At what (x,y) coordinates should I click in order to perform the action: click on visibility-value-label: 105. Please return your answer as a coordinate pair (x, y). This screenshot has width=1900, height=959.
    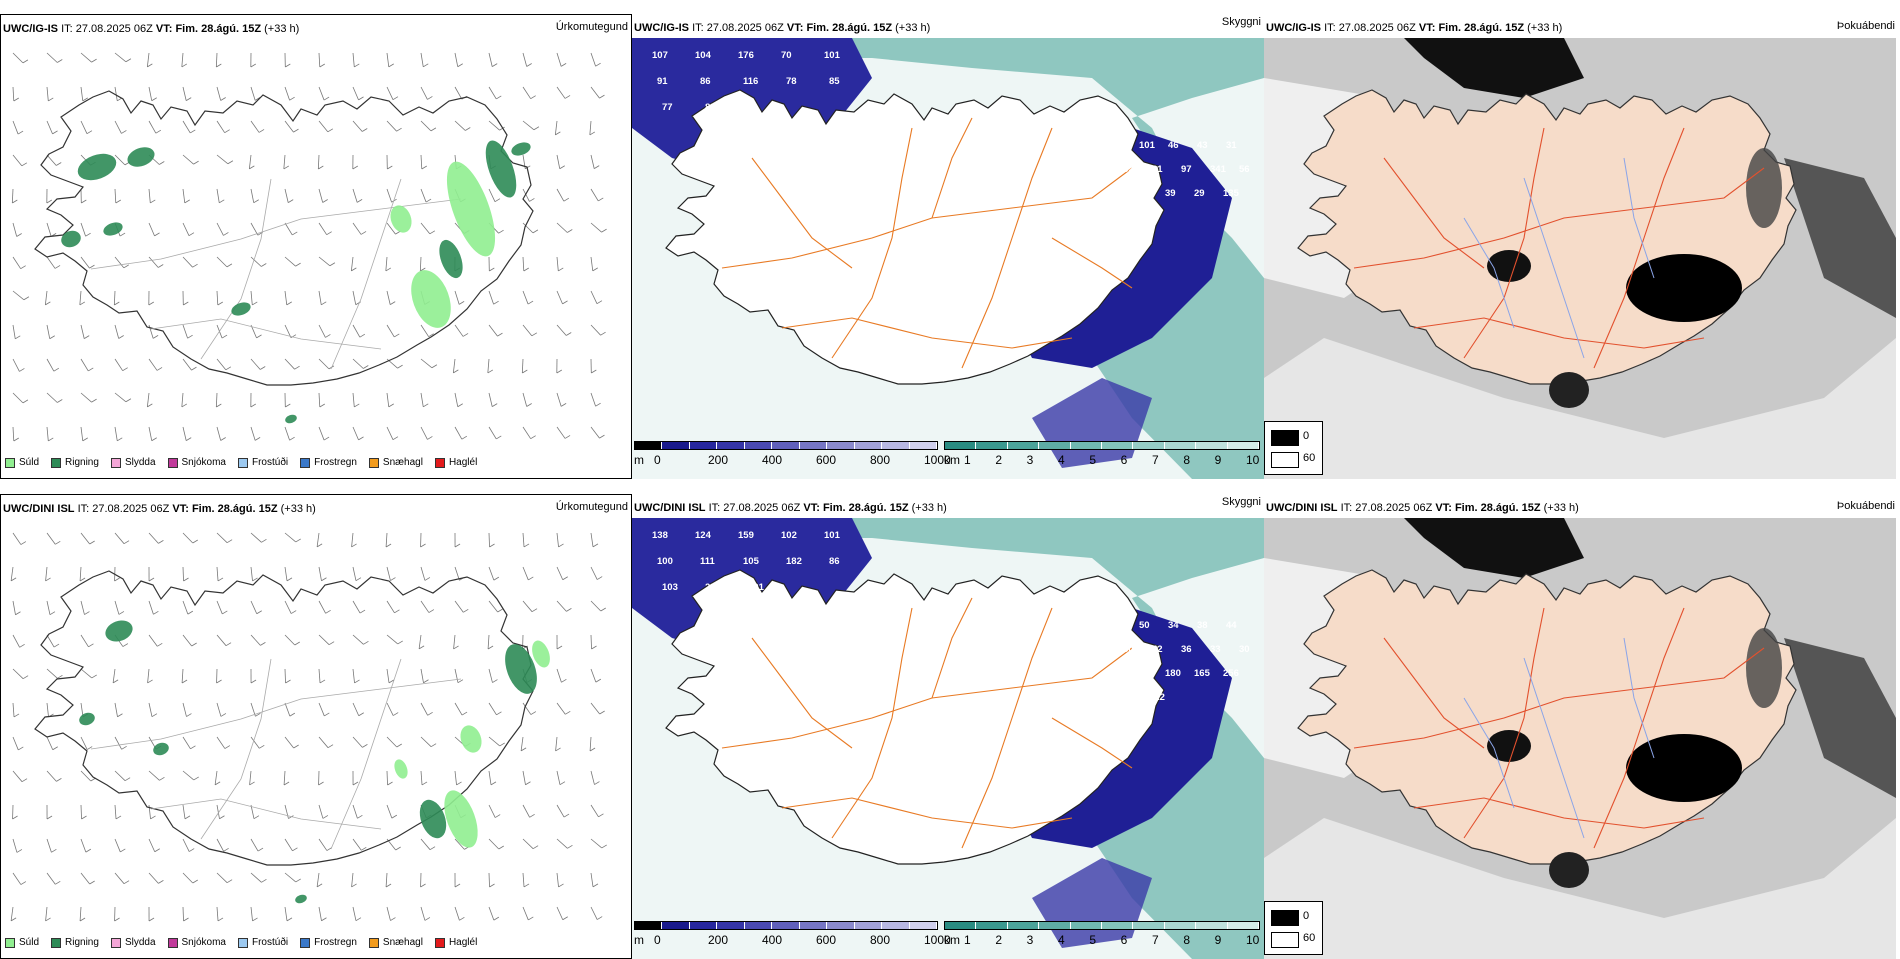
    Looking at the image, I should click on (751, 561).